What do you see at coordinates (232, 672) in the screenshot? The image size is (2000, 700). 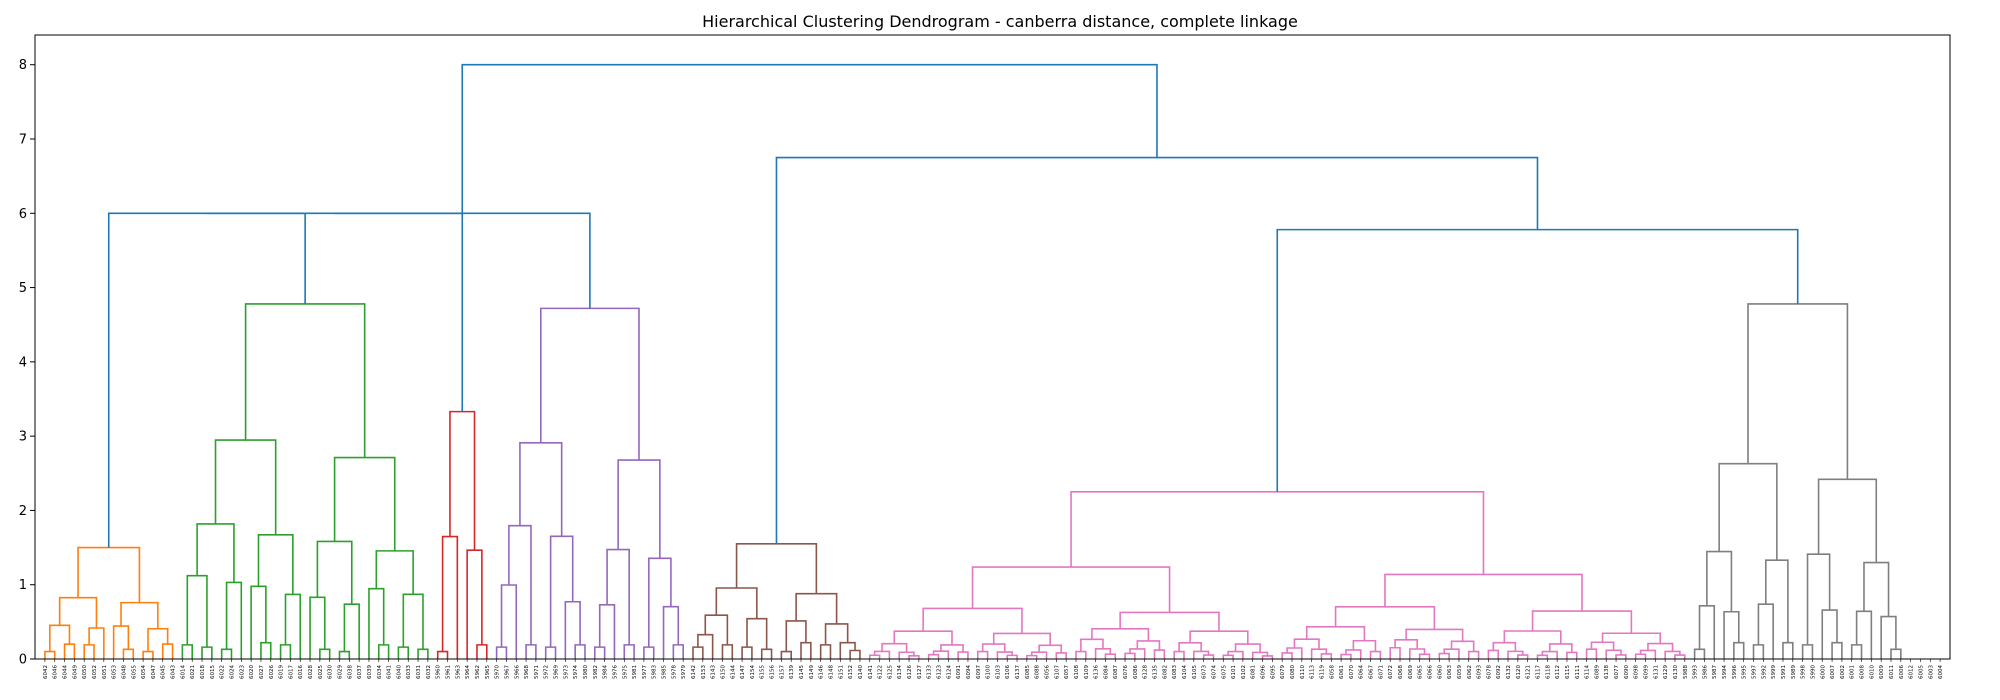 I see `leaf-label-19: 6024` at bounding box center [232, 672].